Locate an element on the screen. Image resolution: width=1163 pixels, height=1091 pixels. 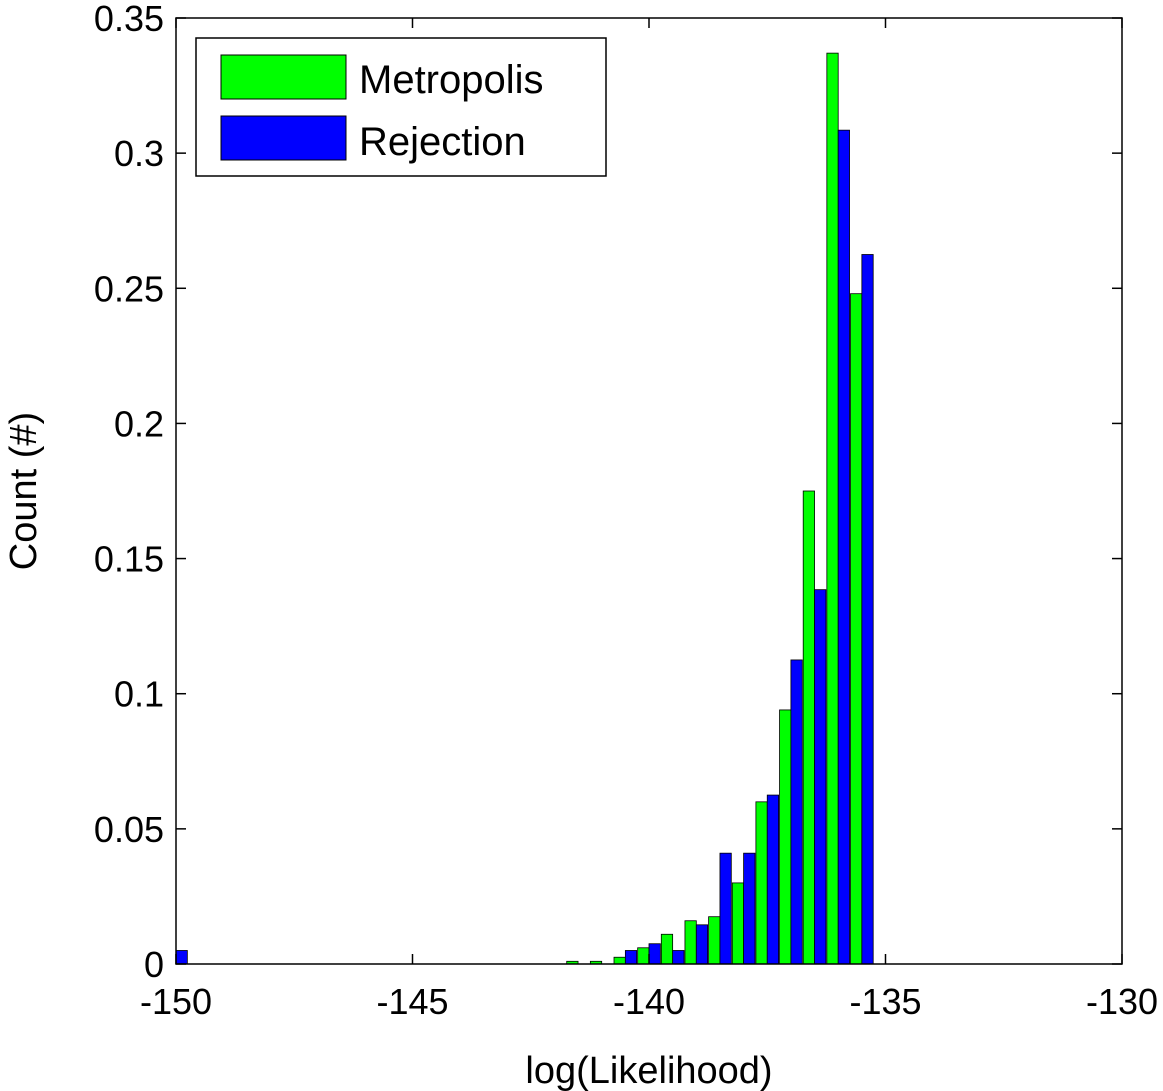
legend: Metropolis Rejection is located at coordinates (401, 107).